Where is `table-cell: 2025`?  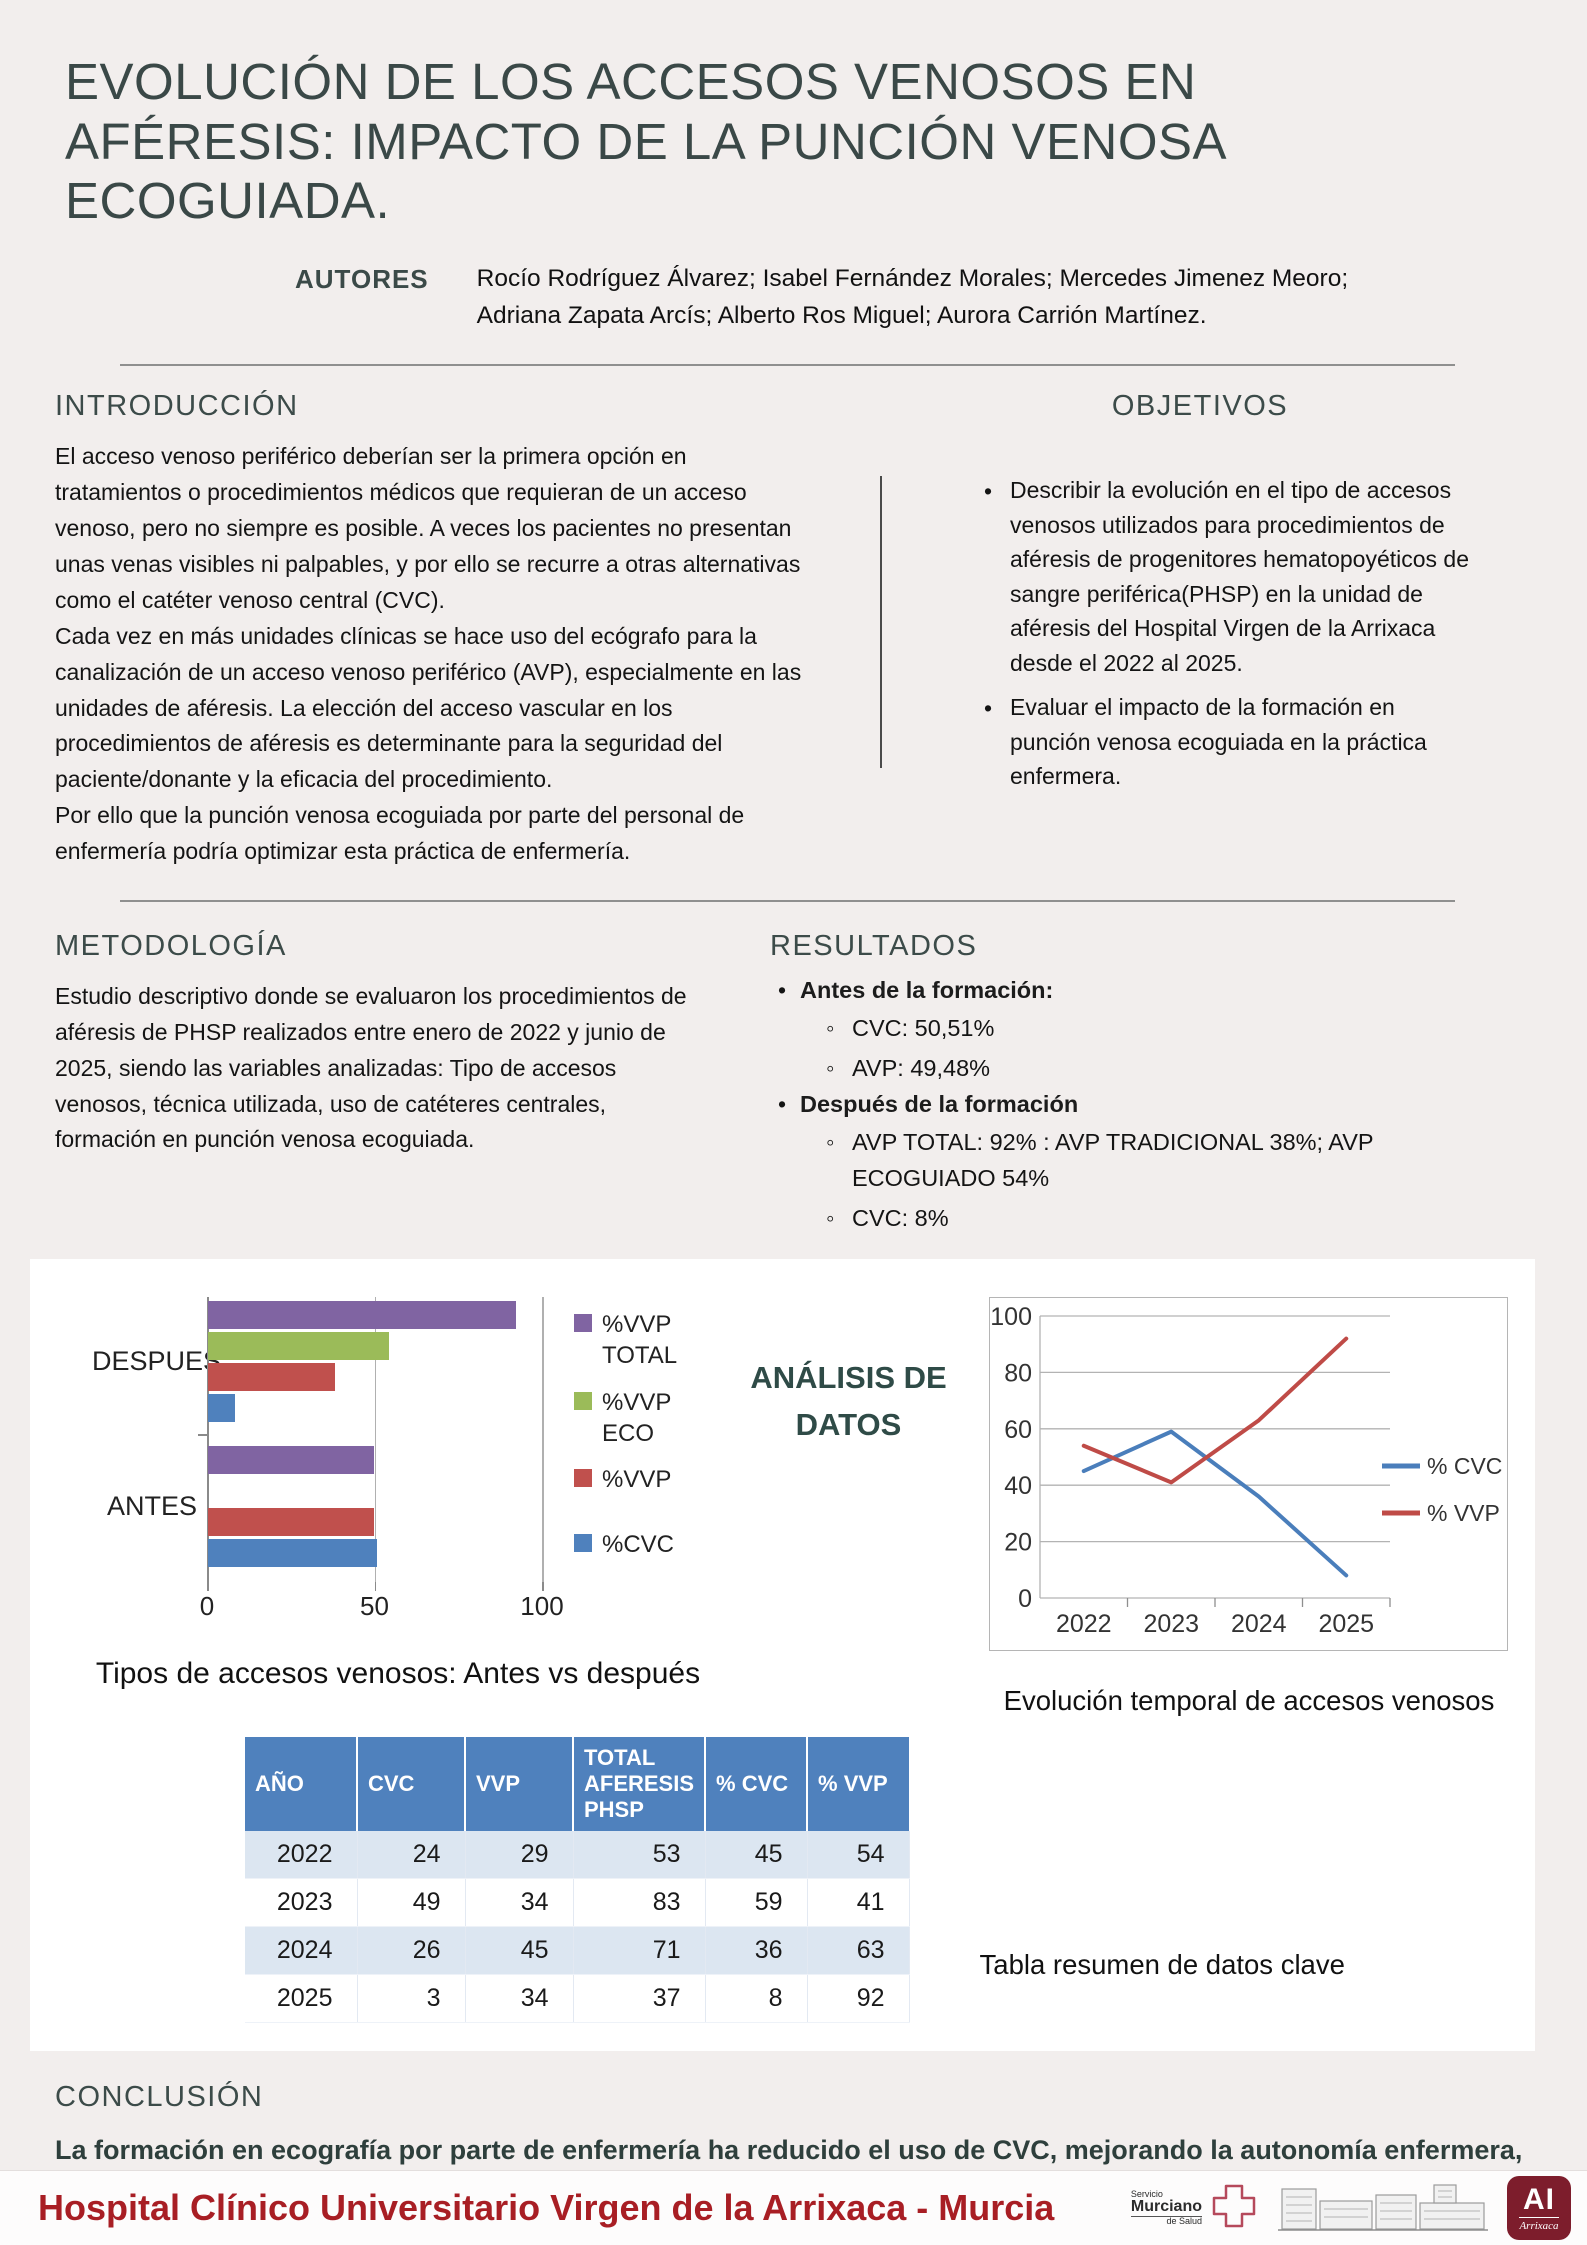
table-cell: 2025 is located at coordinates (301, 1999).